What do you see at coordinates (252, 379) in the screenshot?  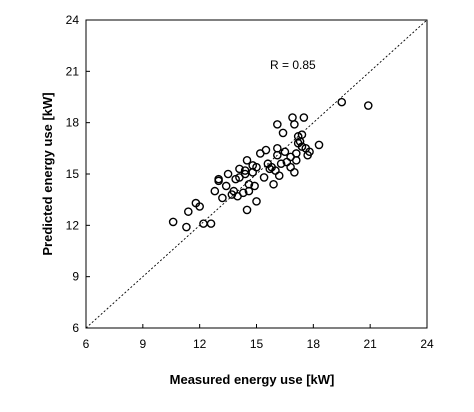 I see `x-axis-title: Measured energy use [kW]` at bounding box center [252, 379].